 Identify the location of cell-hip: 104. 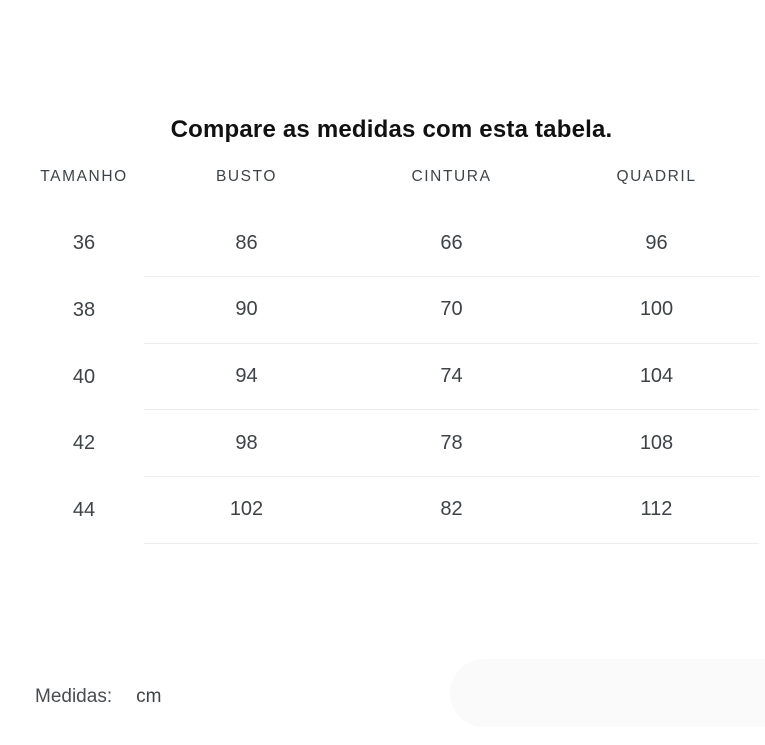
(656, 377).